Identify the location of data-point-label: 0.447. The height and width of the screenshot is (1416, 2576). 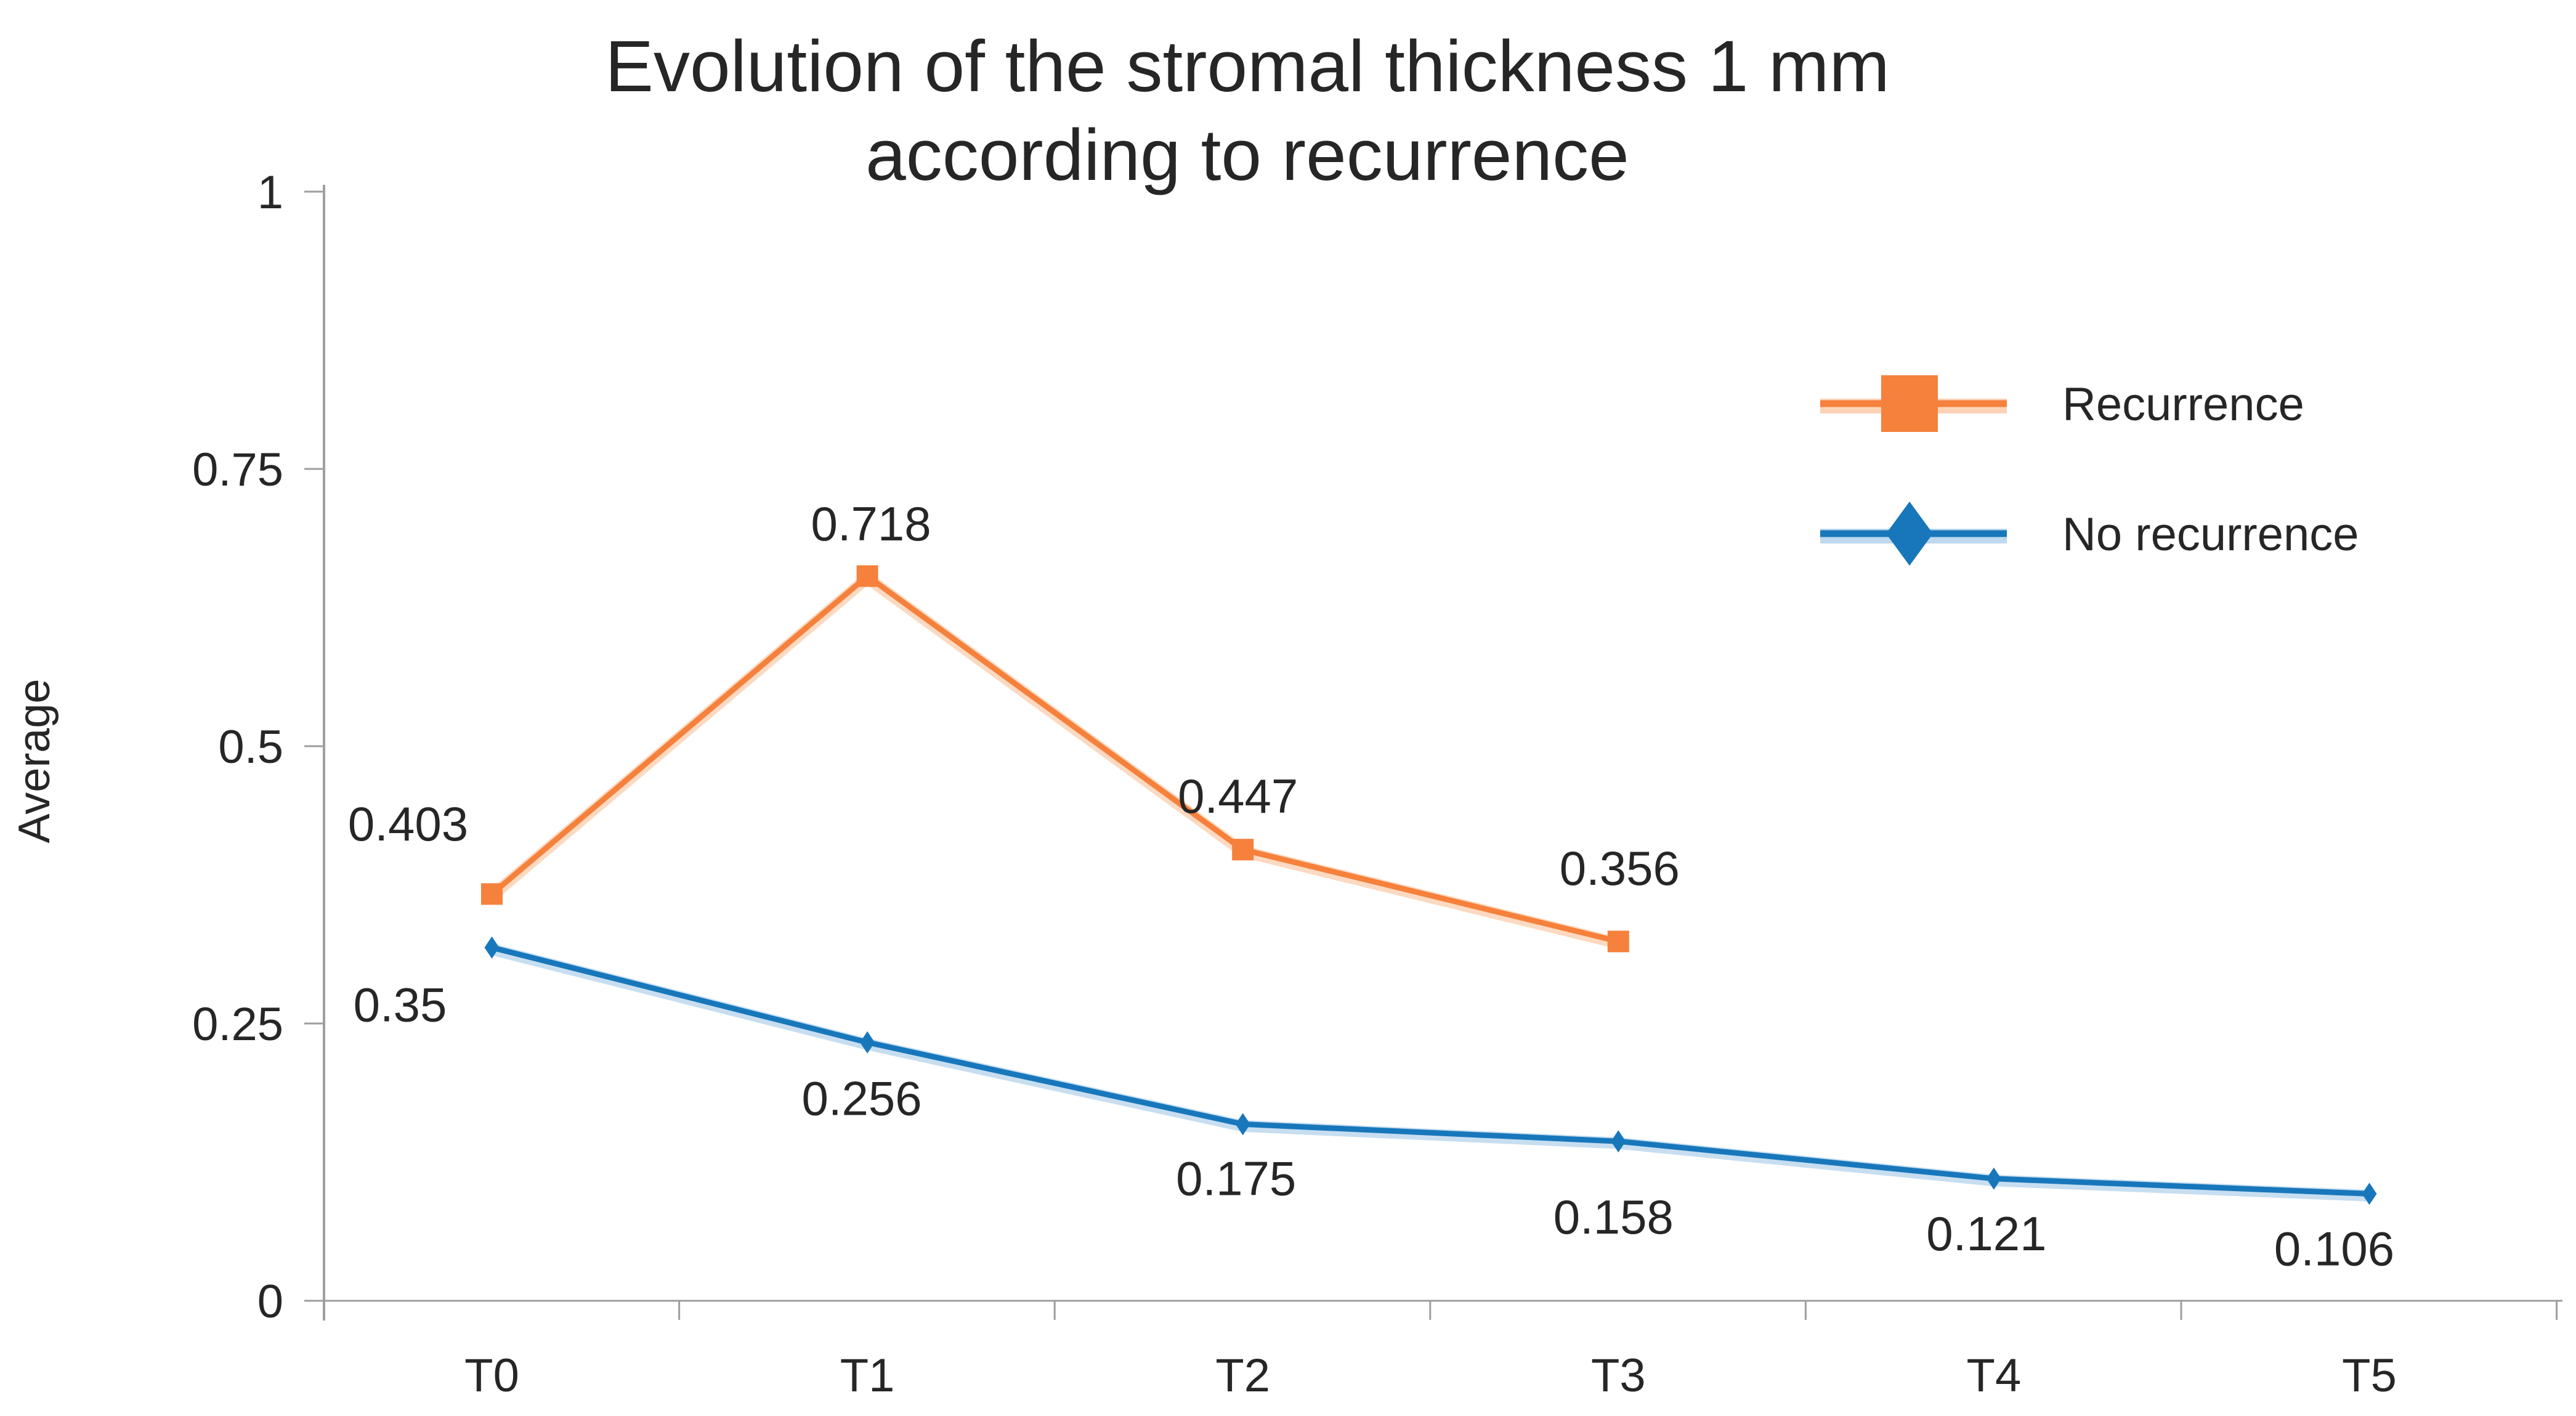
(1238, 796).